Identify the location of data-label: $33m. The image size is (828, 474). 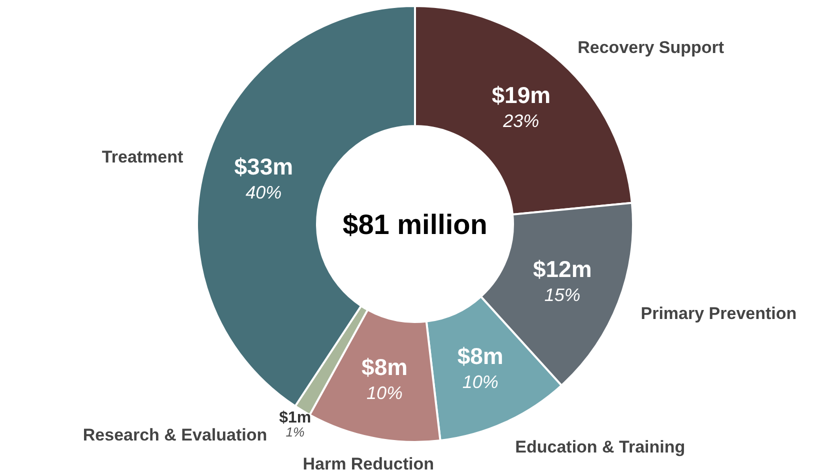
(264, 167).